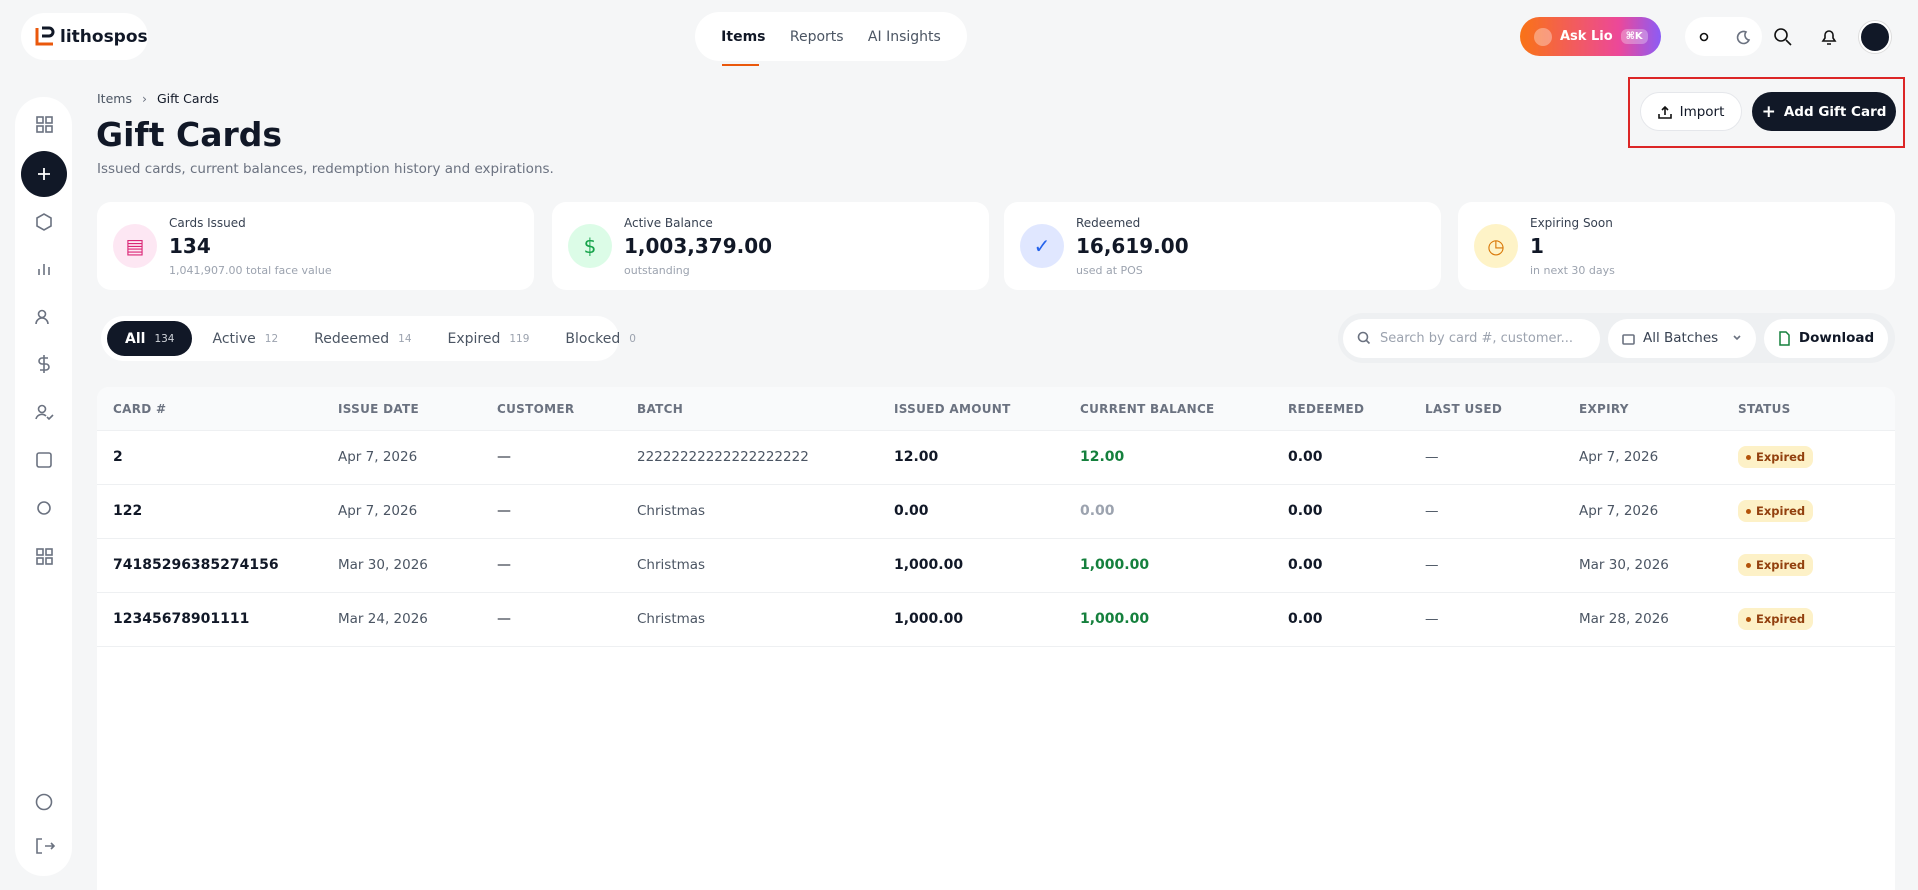 Image resolution: width=1918 pixels, height=890 pixels. I want to click on stat-note: used at POS, so click(1109, 270).